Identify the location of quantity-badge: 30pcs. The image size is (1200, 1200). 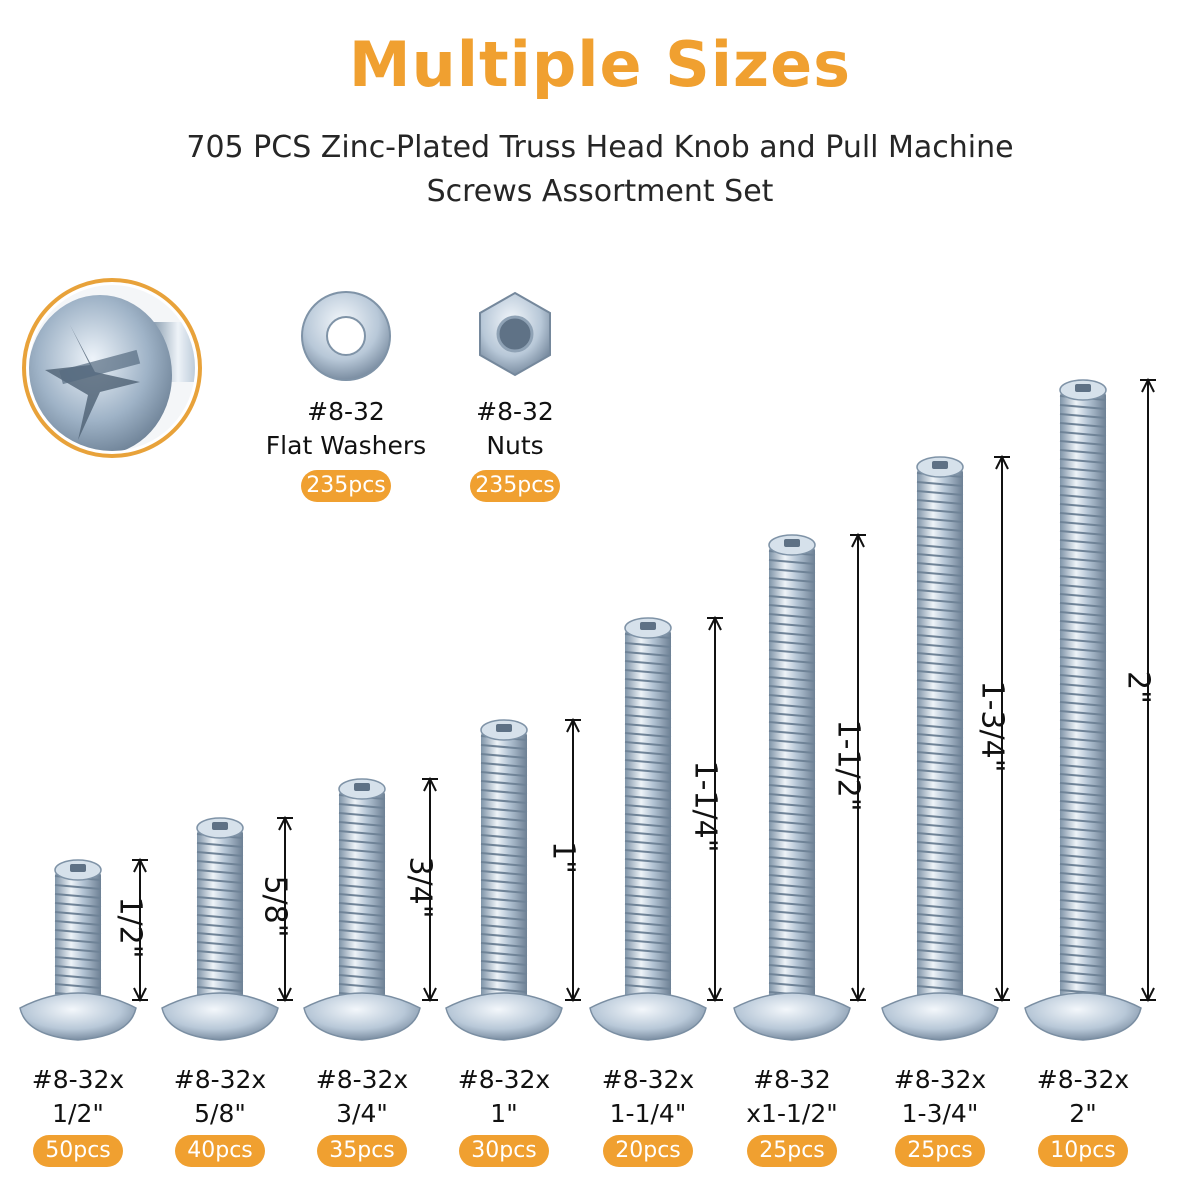
(504, 1151).